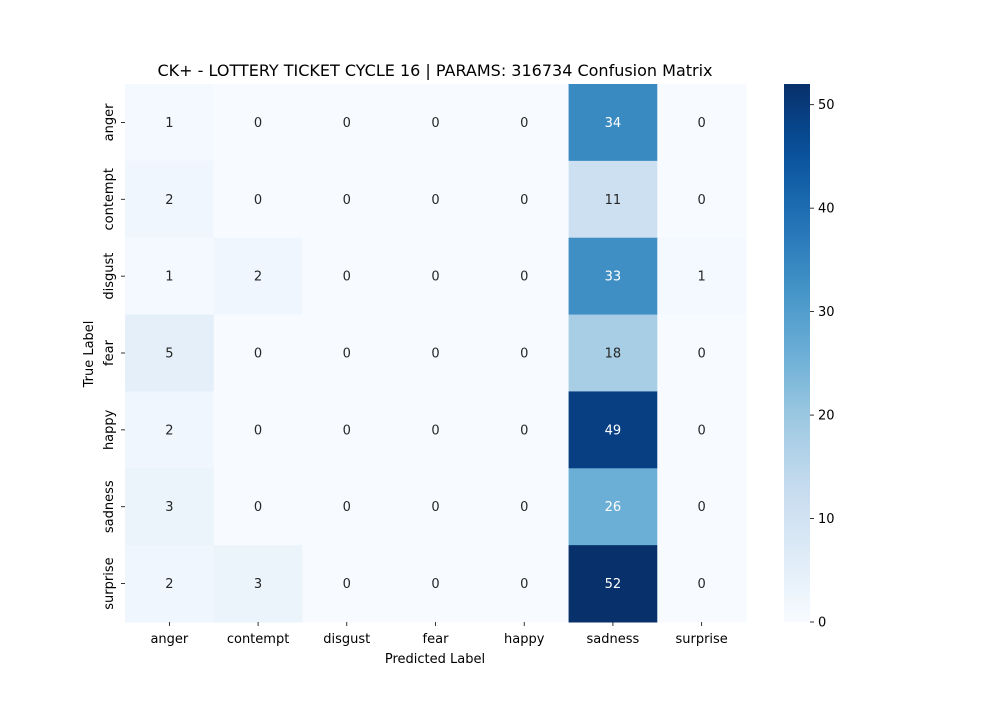 This screenshot has height=705, width=1000. I want to click on heatmap-cell-anger-happy, so click(524, 123).